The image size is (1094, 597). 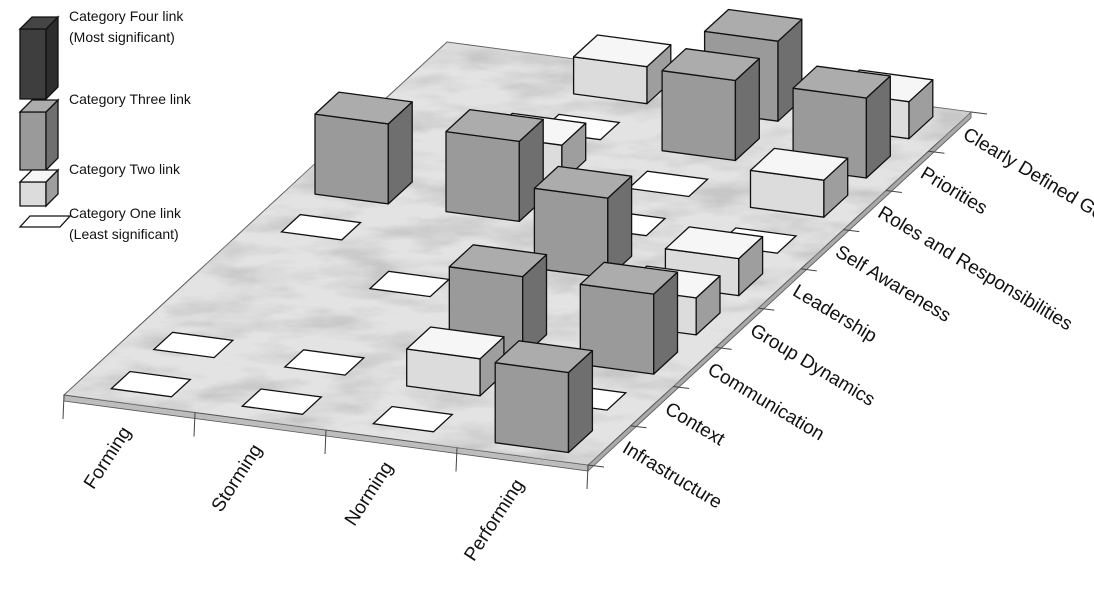 I want to click on y-label-leadership: Leadership, so click(x=834, y=314).